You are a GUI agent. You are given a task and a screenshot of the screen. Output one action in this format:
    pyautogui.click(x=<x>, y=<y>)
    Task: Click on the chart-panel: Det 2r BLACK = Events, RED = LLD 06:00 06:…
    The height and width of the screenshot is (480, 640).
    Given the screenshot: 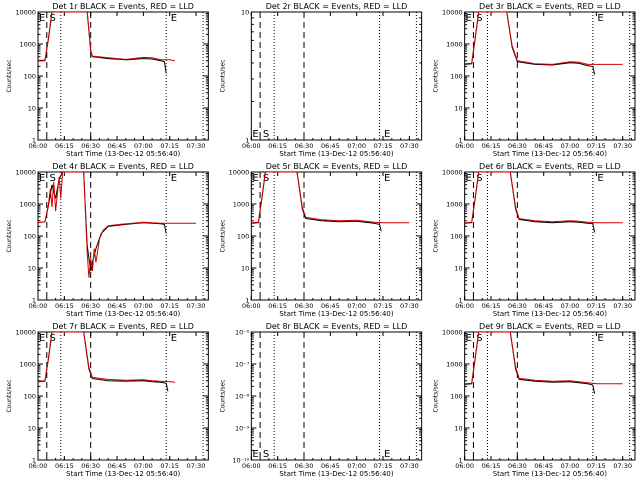 What is the action you would take?
    pyautogui.click(x=321, y=80)
    